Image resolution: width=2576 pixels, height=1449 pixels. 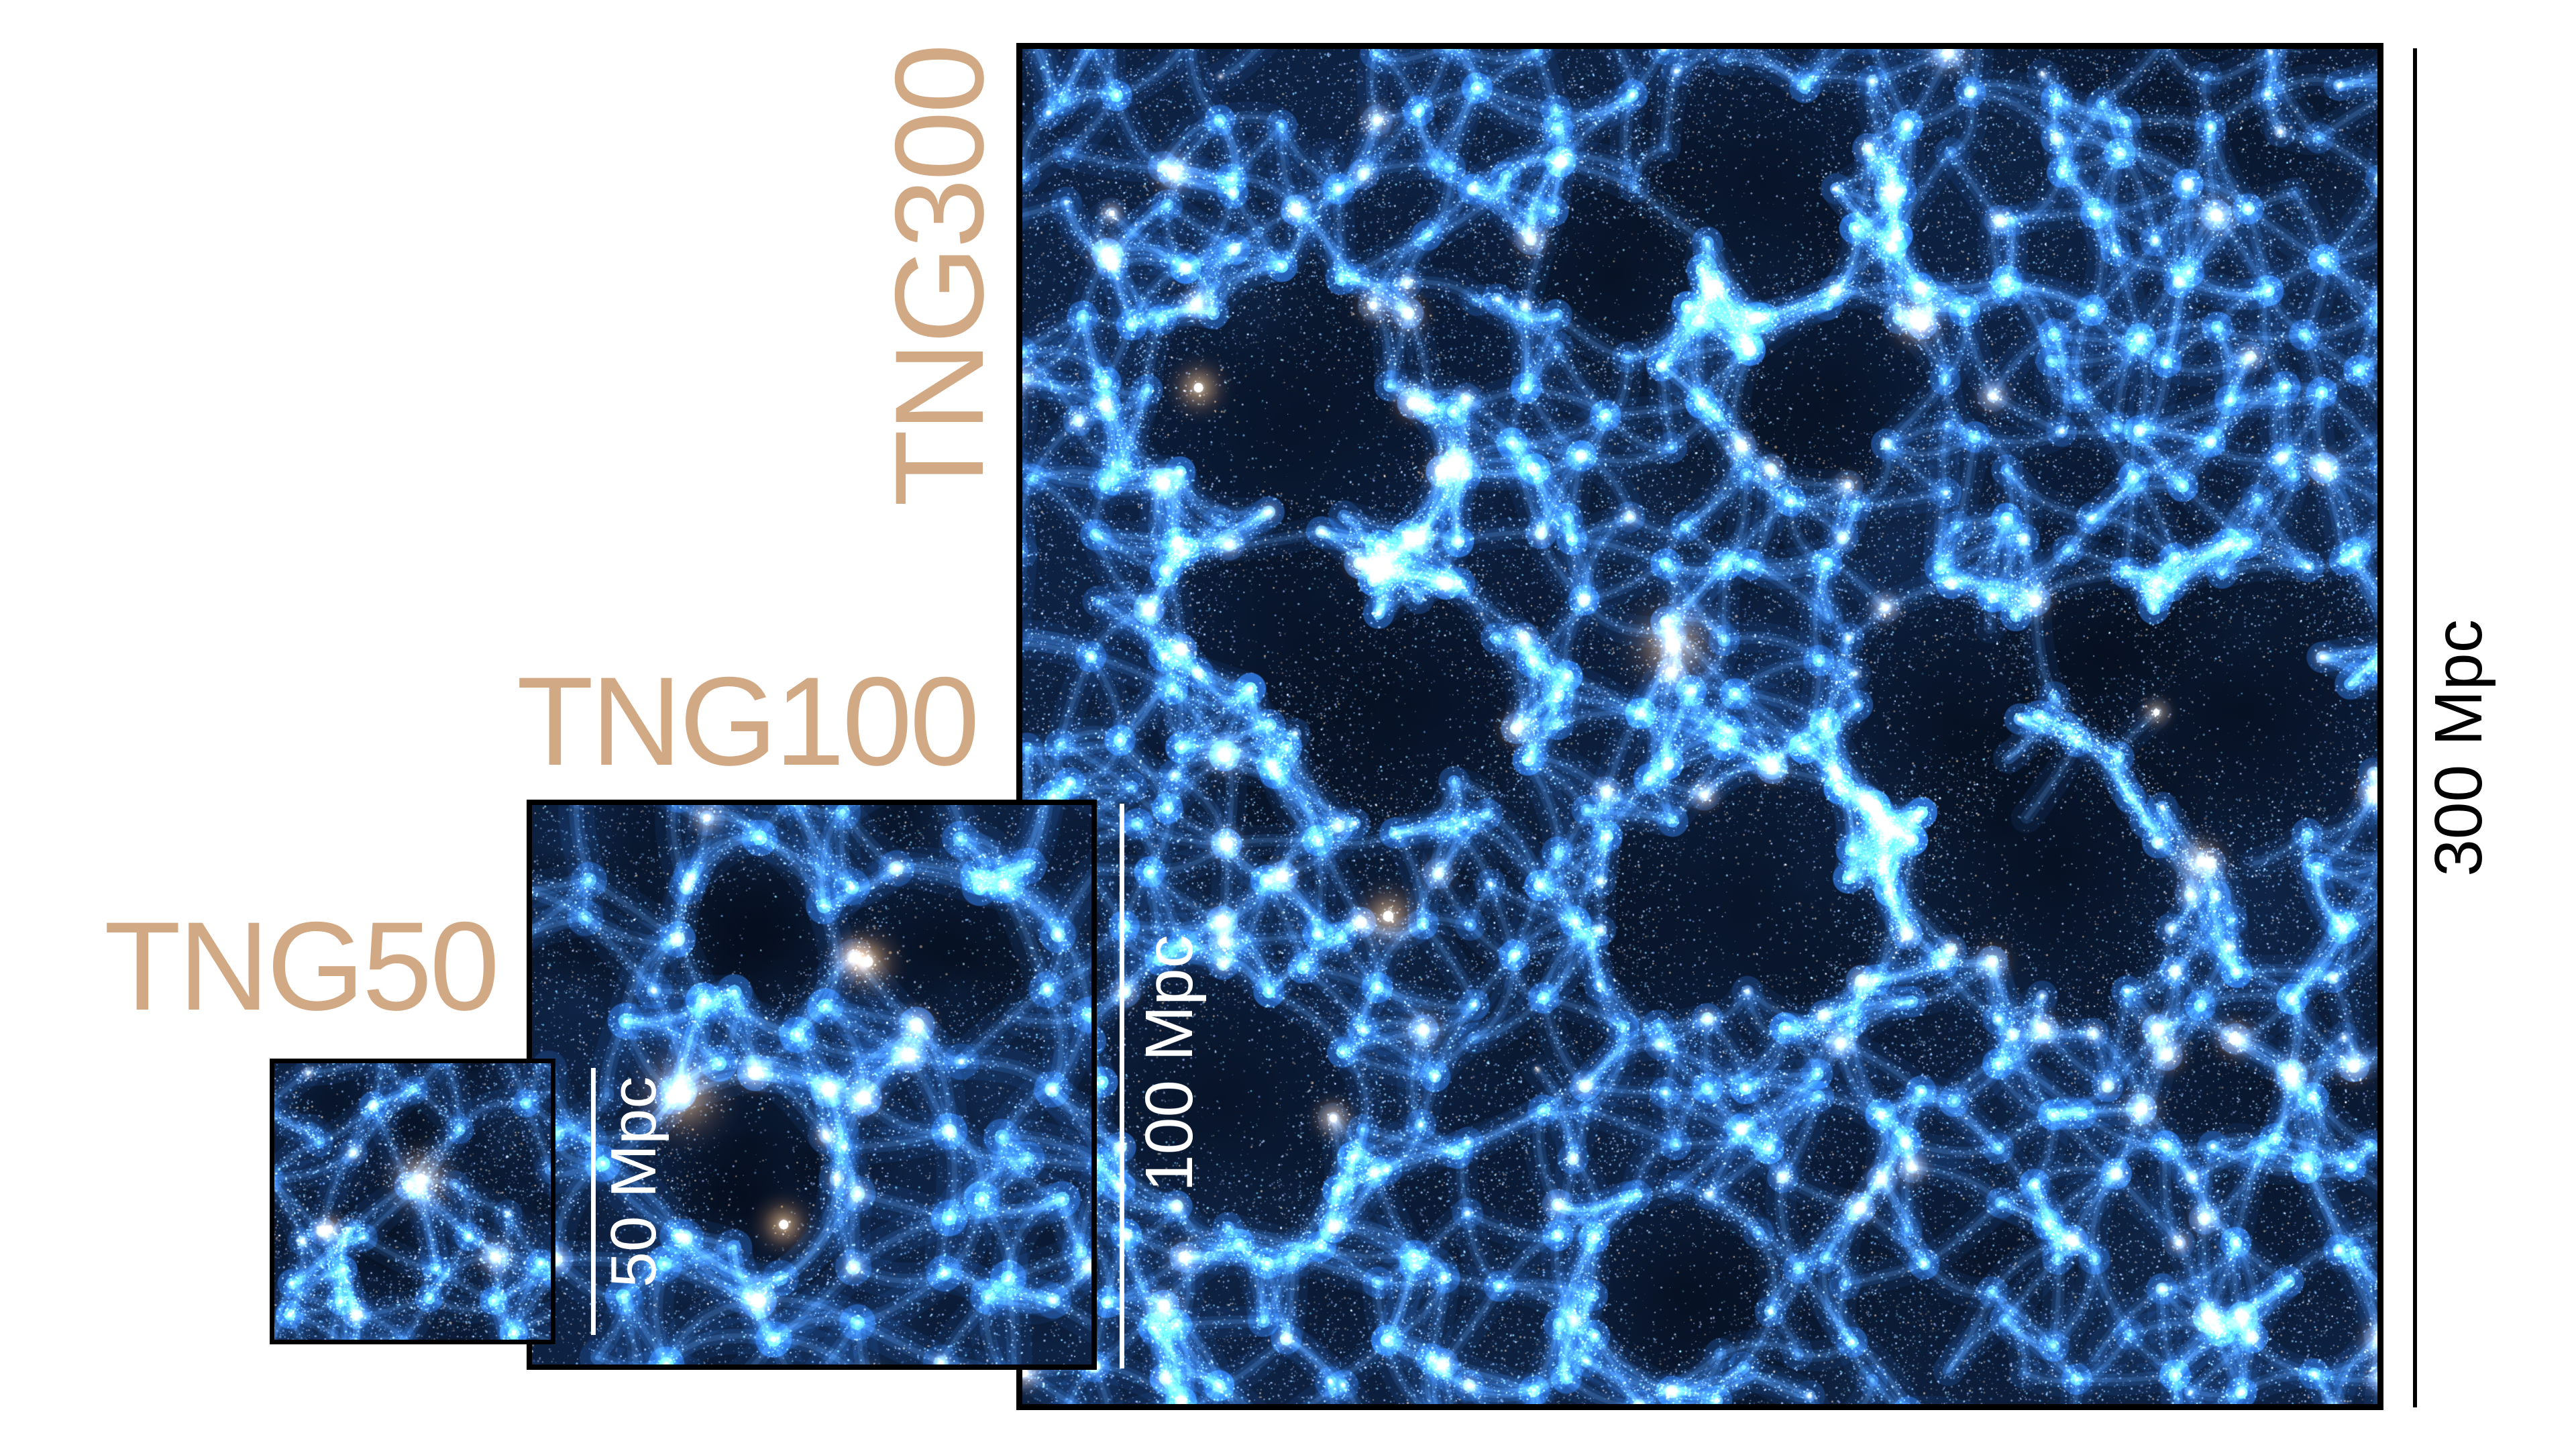 I want to click on tng300-scale-bar, so click(x=2415, y=727).